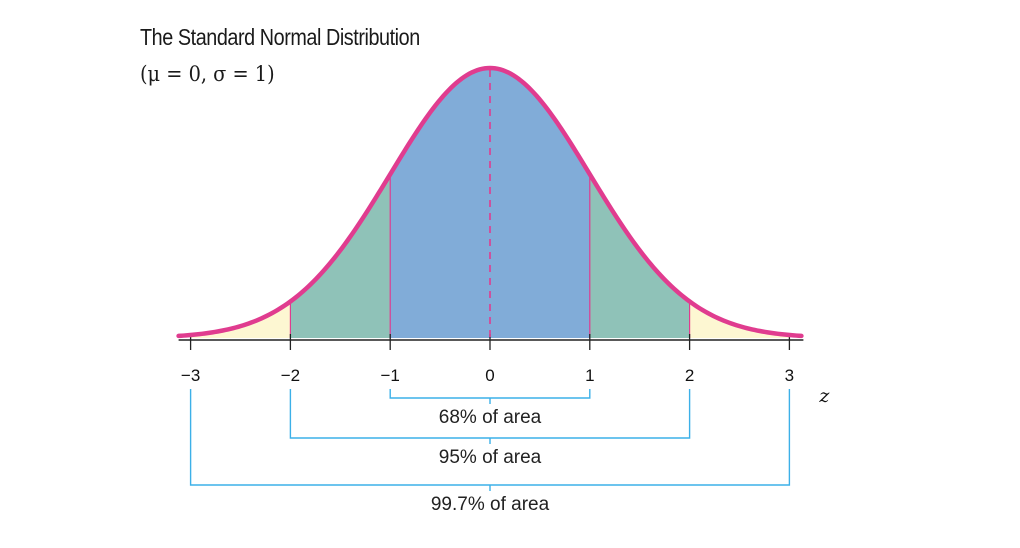  I want to click on tick-label-1: 1, so click(589, 375).